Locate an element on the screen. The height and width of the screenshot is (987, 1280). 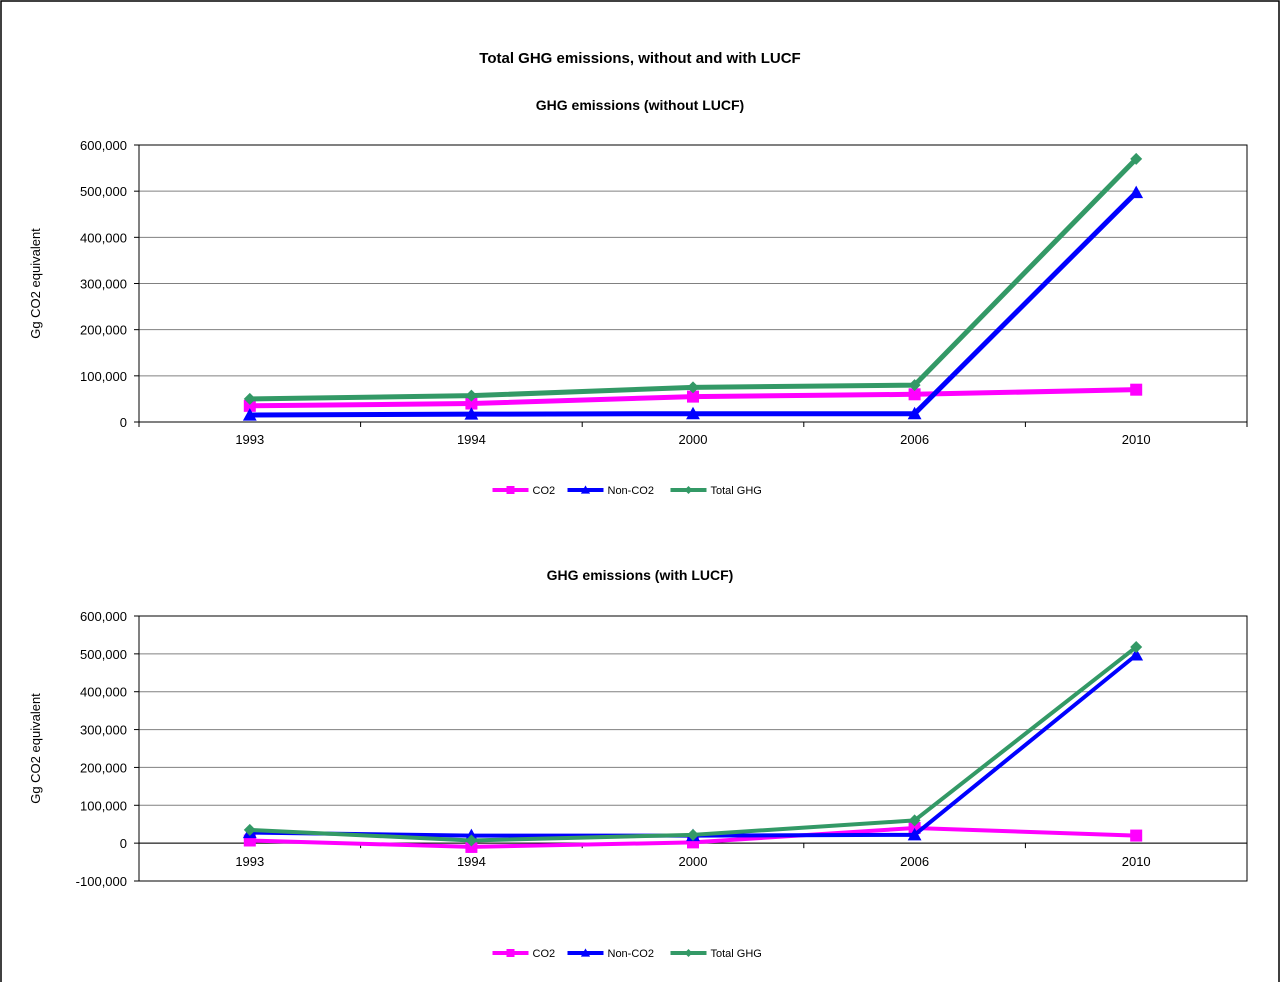
series-total-ghg is located at coordinates (693, 744).